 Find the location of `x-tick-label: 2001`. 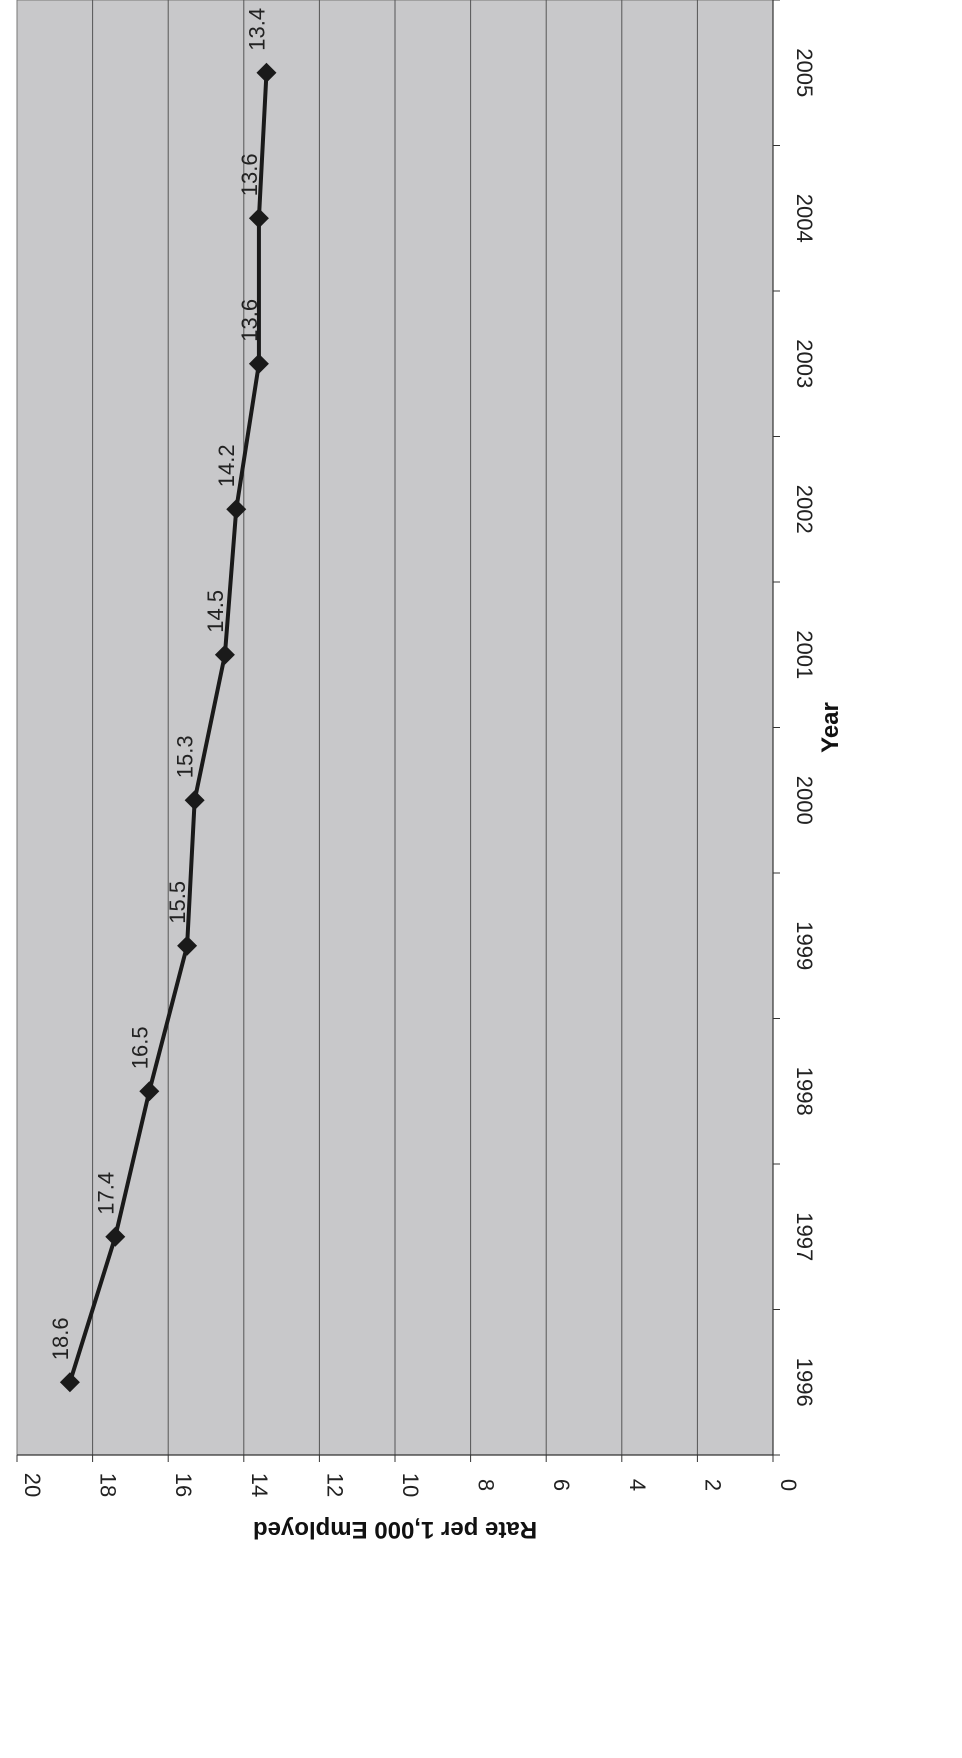

x-tick-label: 2001 is located at coordinates (804, 654).